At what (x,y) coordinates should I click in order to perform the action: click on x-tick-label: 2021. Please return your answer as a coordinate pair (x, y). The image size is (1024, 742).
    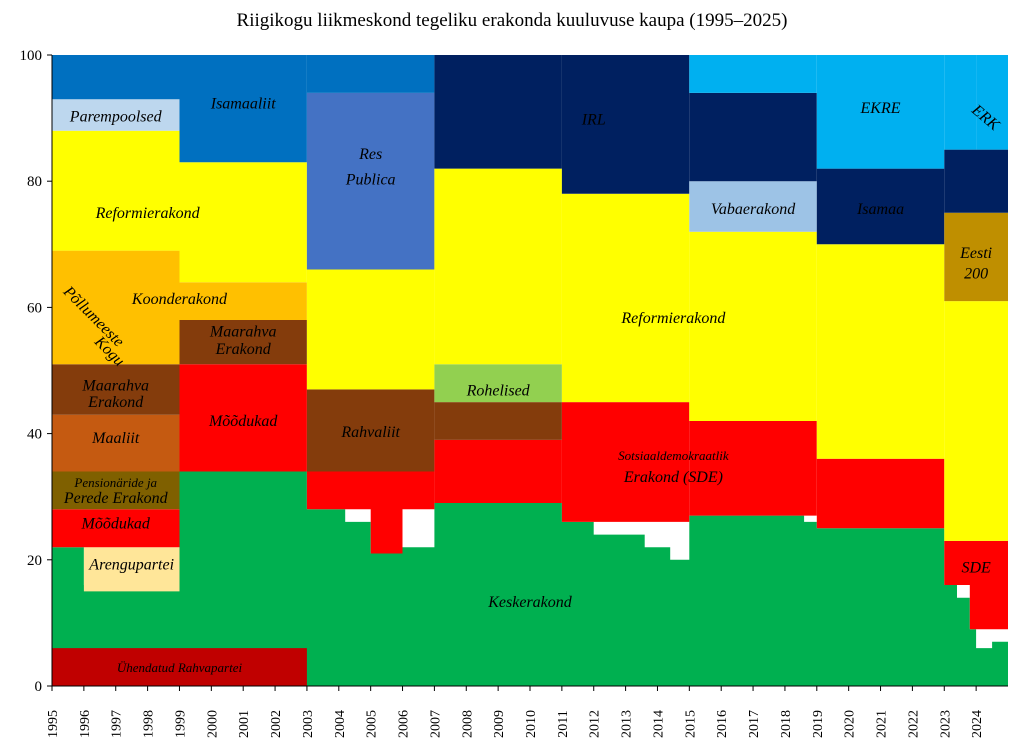
    Looking at the image, I should click on (882, 724).